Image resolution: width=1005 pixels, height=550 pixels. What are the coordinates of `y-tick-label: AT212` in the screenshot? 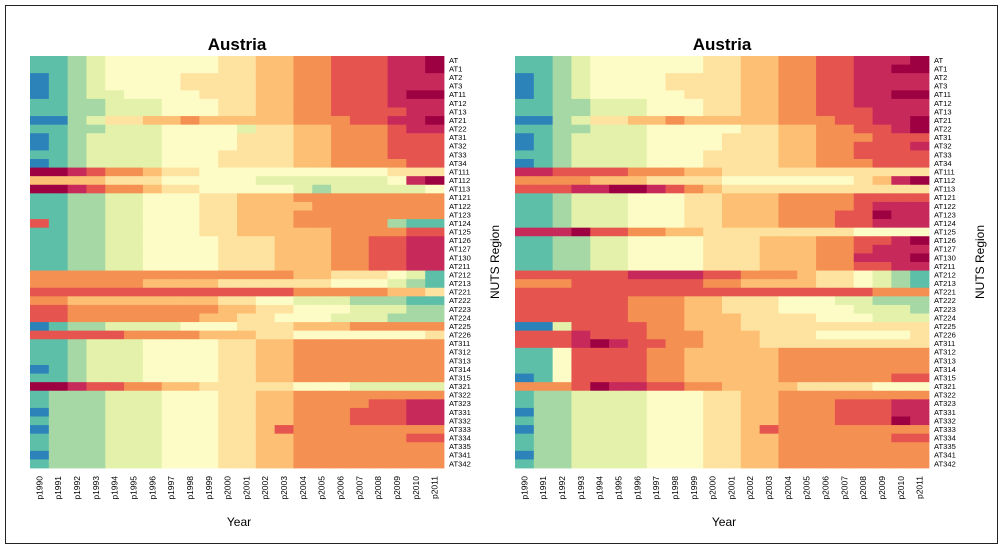 It's located at (945, 274).